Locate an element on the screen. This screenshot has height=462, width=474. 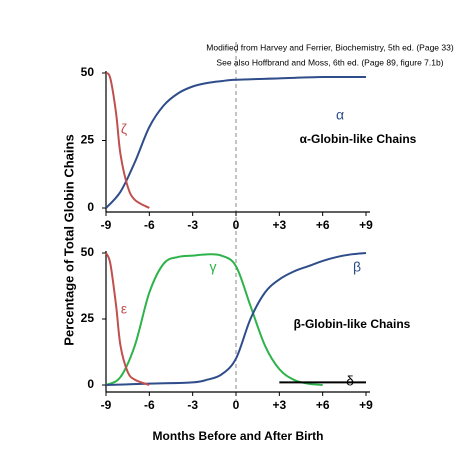
series-label: ε is located at coordinates (124, 309).